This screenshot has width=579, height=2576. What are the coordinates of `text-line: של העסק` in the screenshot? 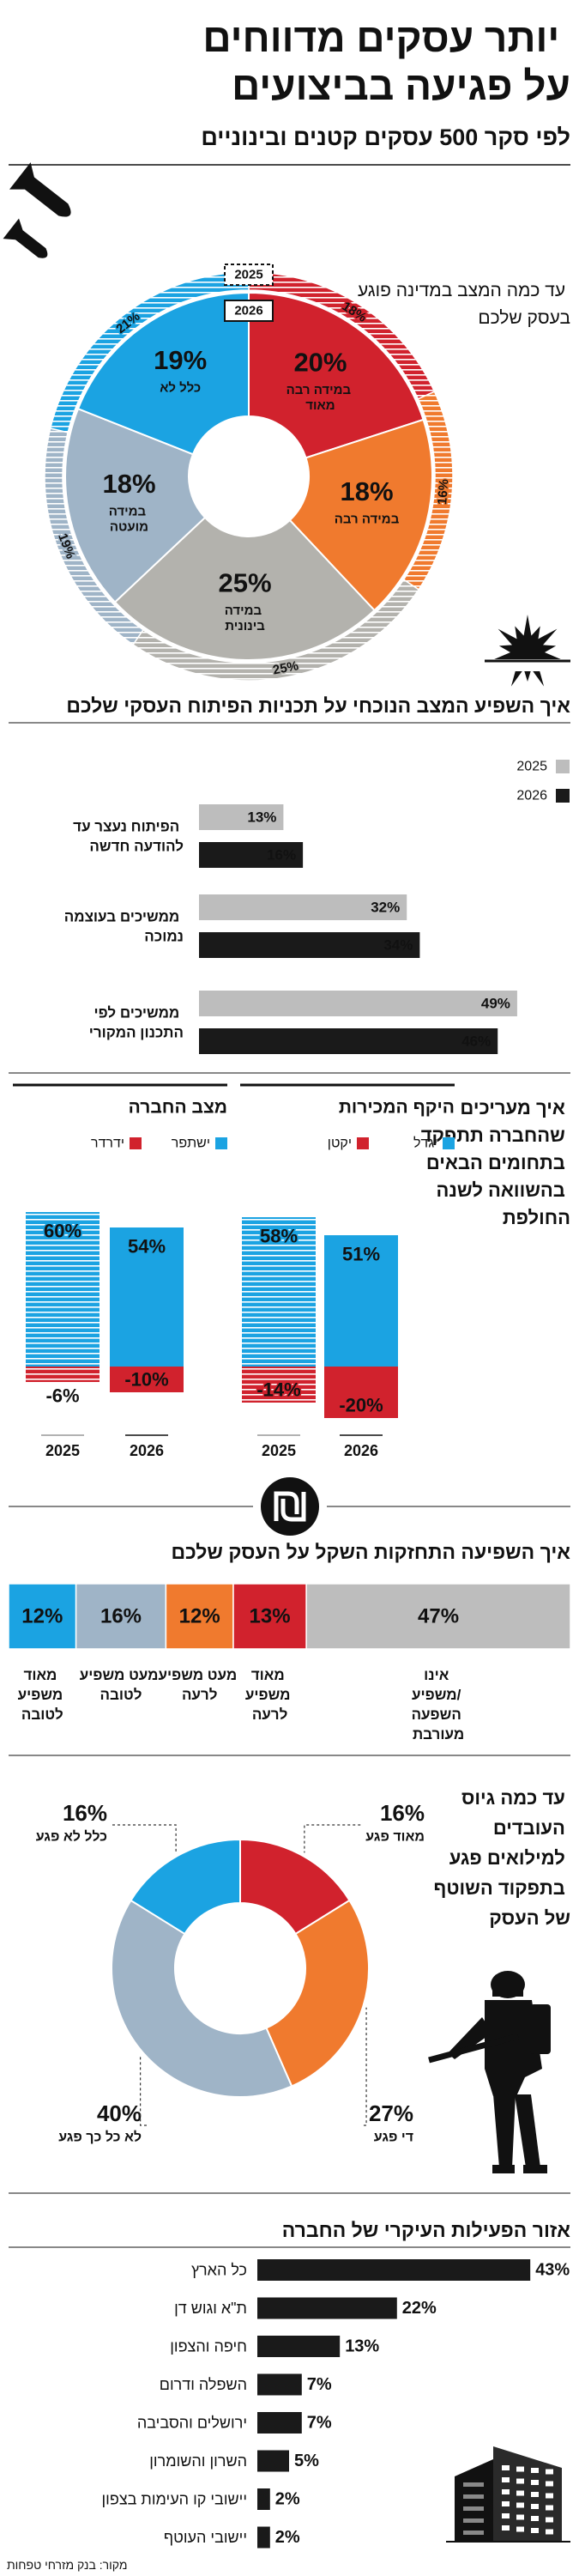 It's located at (529, 1918).